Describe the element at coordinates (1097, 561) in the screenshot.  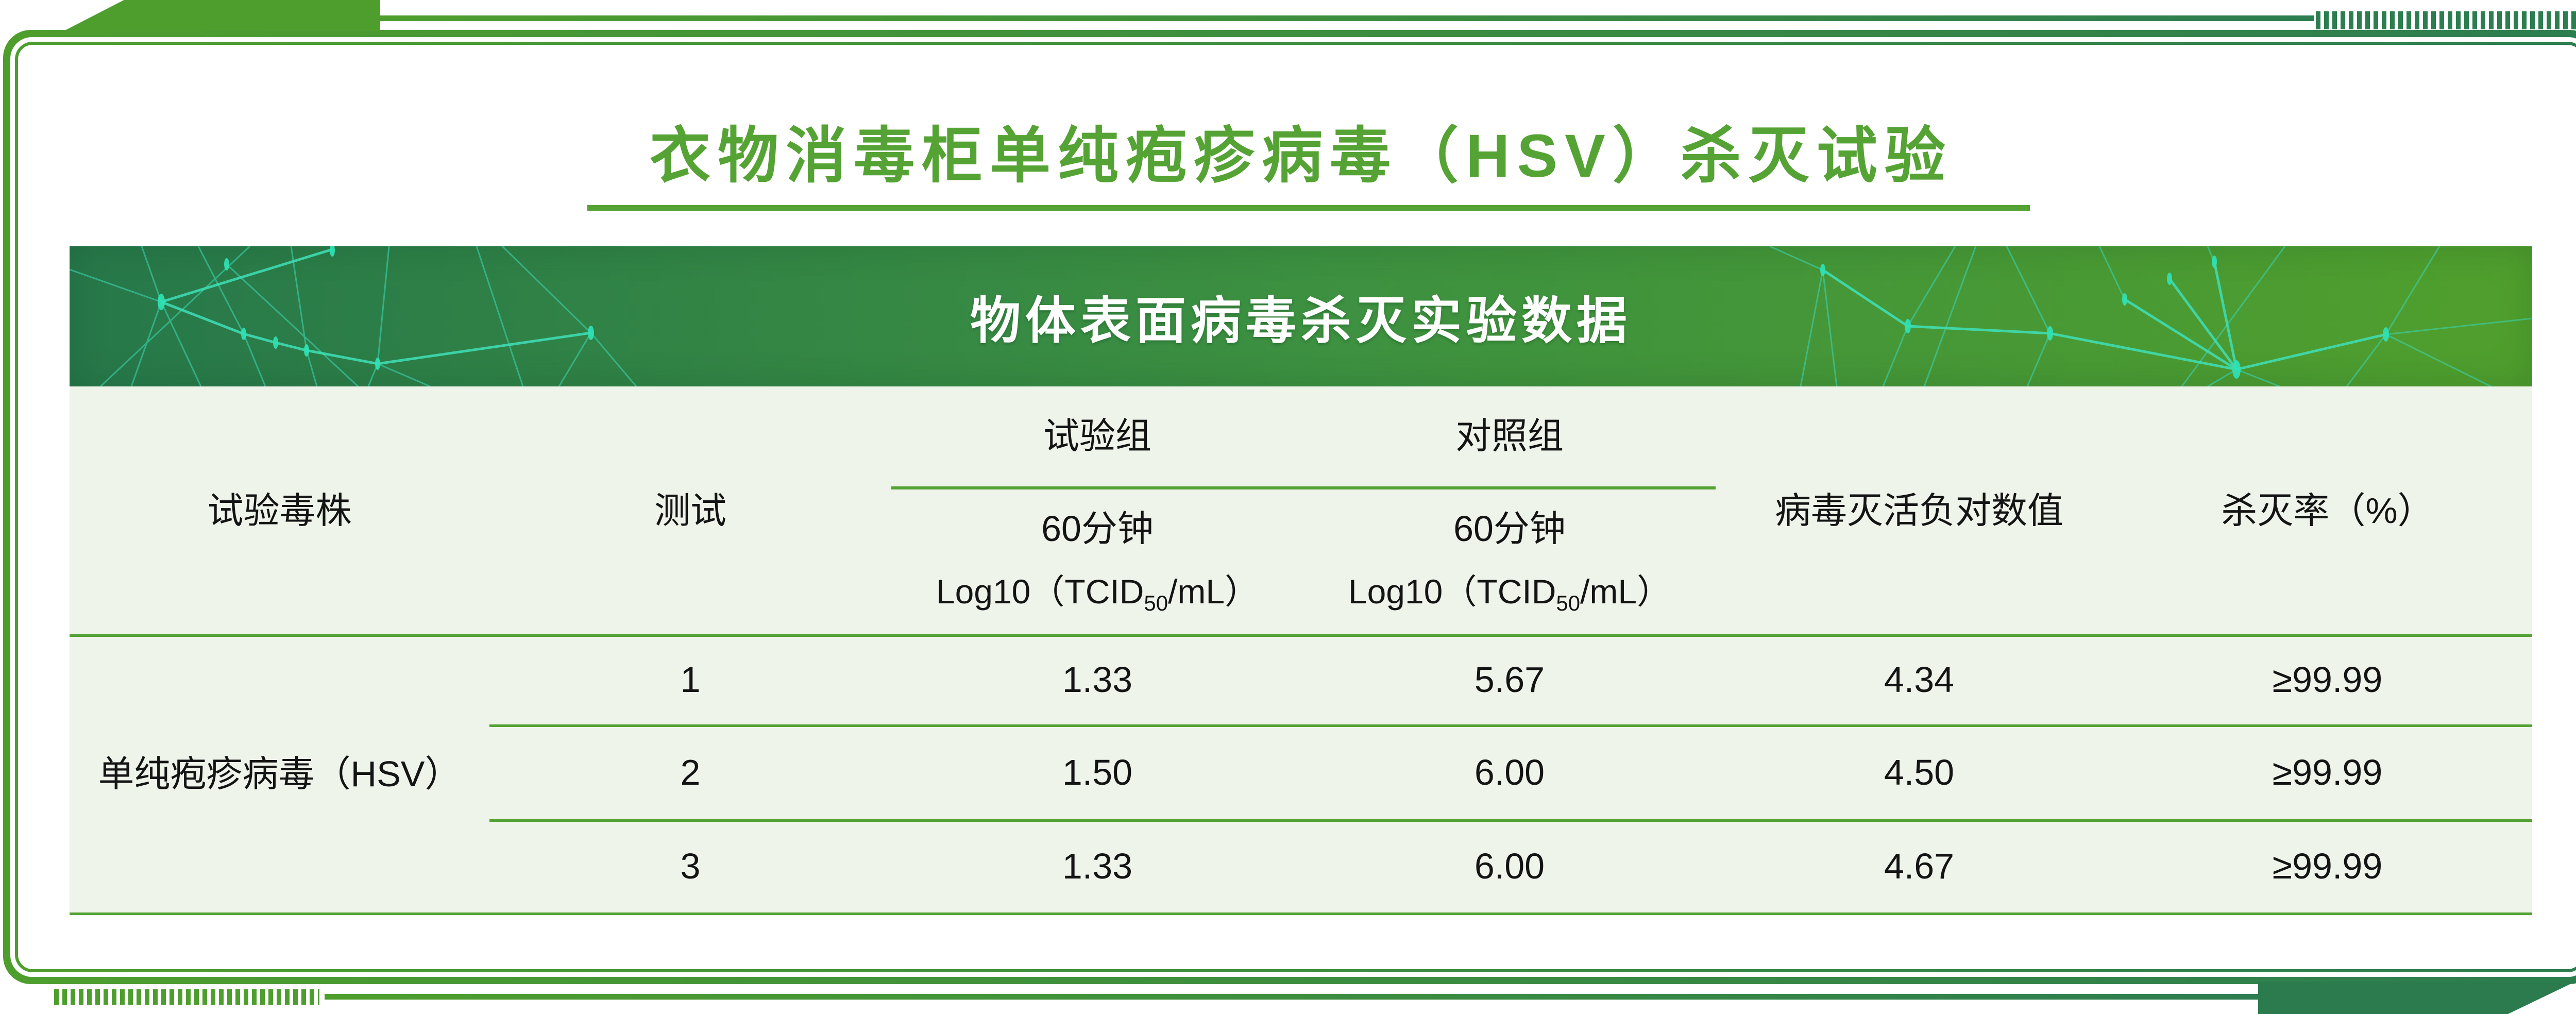
I see `header-test-group-detail: 60分钟 Log10（TCID50/mL）` at that location.